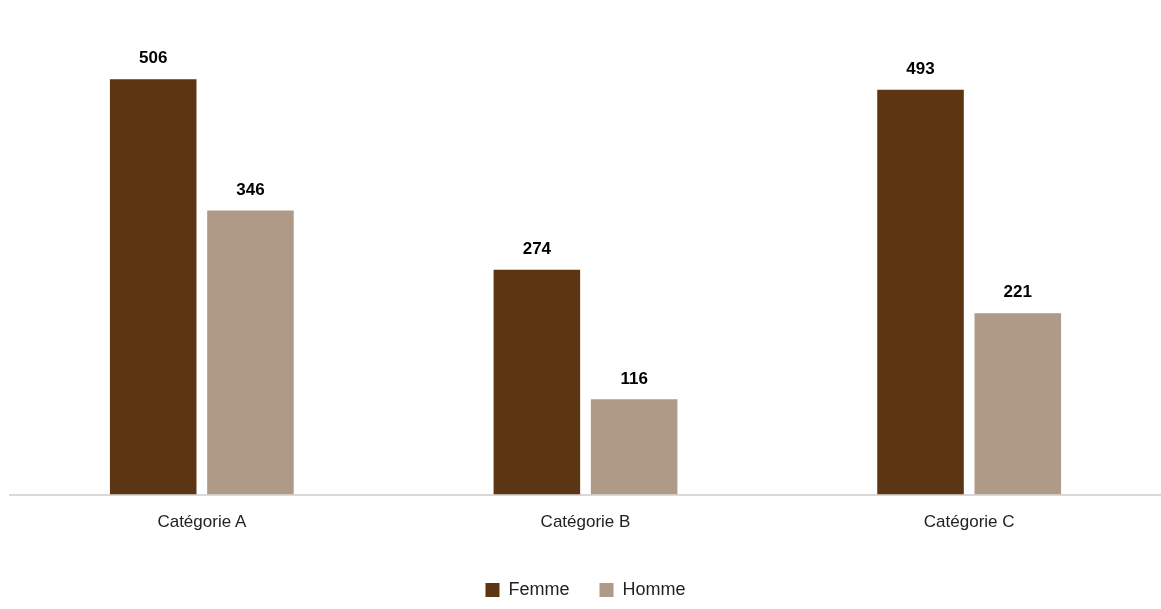 The width and height of the screenshot is (1161, 609). Describe the element at coordinates (920, 69) in the screenshot. I see `data-label: 493` at that location.